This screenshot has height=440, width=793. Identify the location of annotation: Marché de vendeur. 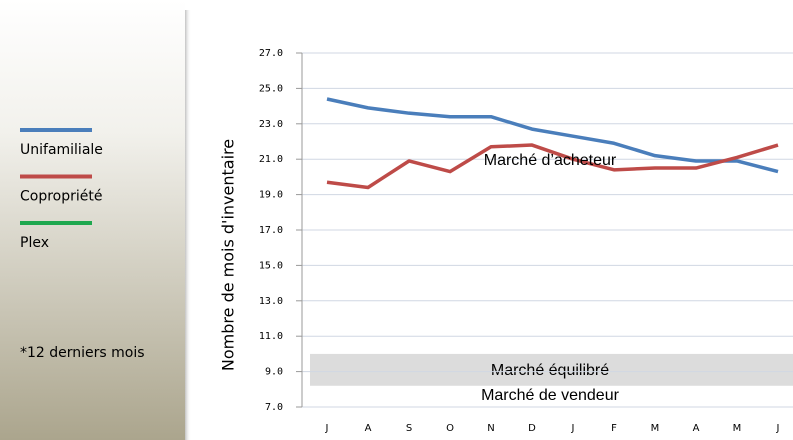
(550, 395).